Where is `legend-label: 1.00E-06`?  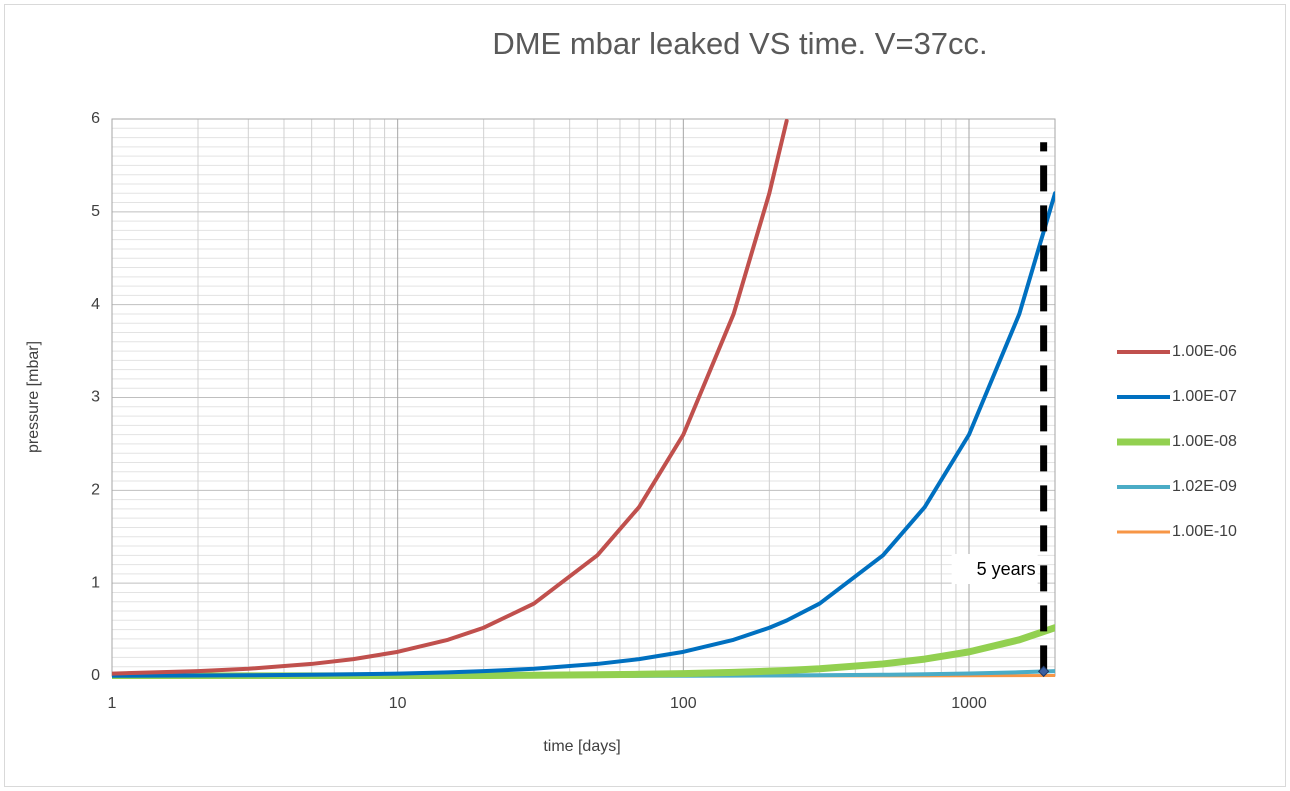 legend-label: 1.00E-06 is located at coordinates (1204, 351).